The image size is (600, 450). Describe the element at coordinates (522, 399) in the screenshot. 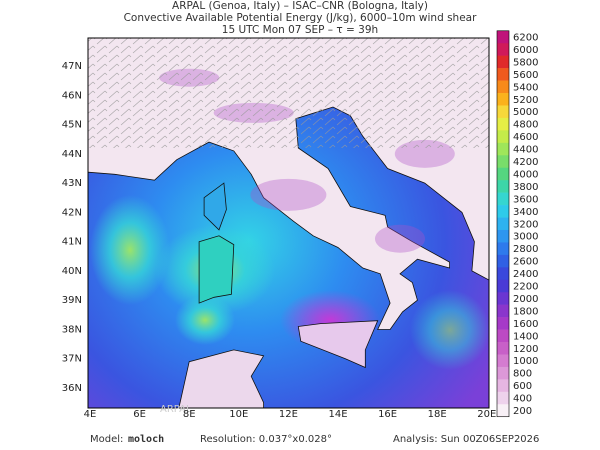

I see `colorbar-label: 400` at that location.